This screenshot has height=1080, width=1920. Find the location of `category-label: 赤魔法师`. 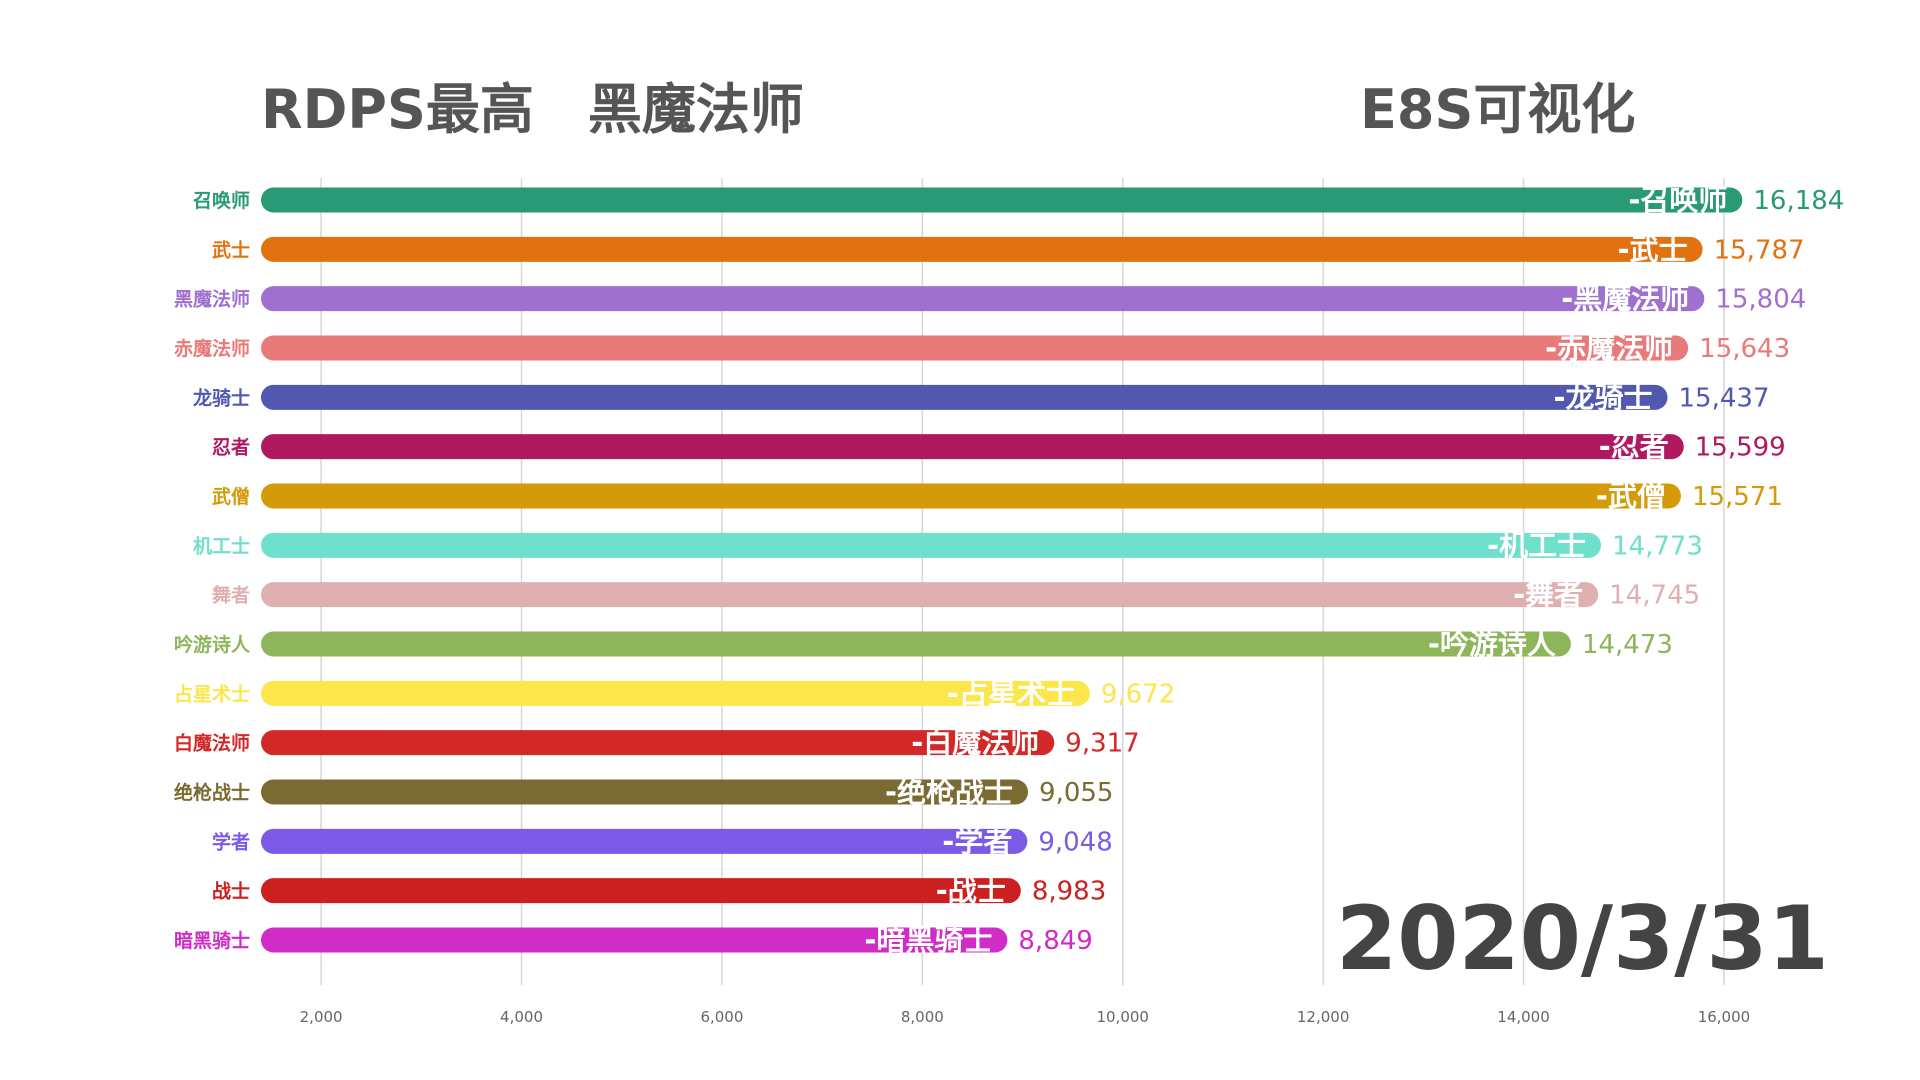

category-label: 赤魔法师 is located at coordinates (212, 348).